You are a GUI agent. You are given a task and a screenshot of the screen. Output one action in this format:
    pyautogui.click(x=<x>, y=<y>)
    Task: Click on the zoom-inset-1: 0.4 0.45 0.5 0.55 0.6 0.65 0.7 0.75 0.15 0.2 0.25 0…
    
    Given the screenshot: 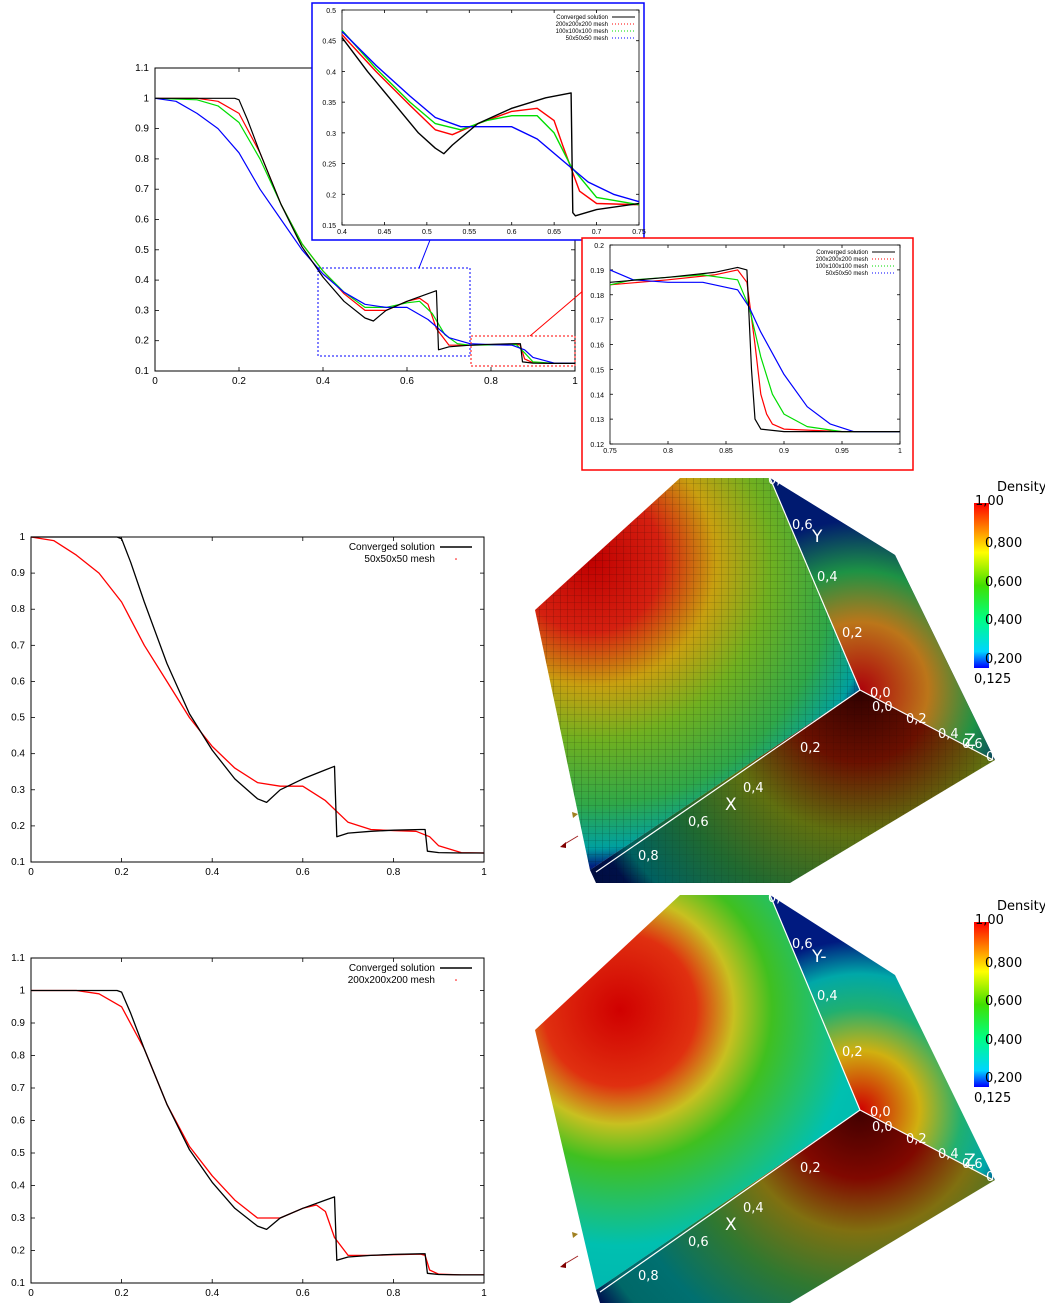 What is the action you would take?
    pyautogui.click(x=478, y=121)
    